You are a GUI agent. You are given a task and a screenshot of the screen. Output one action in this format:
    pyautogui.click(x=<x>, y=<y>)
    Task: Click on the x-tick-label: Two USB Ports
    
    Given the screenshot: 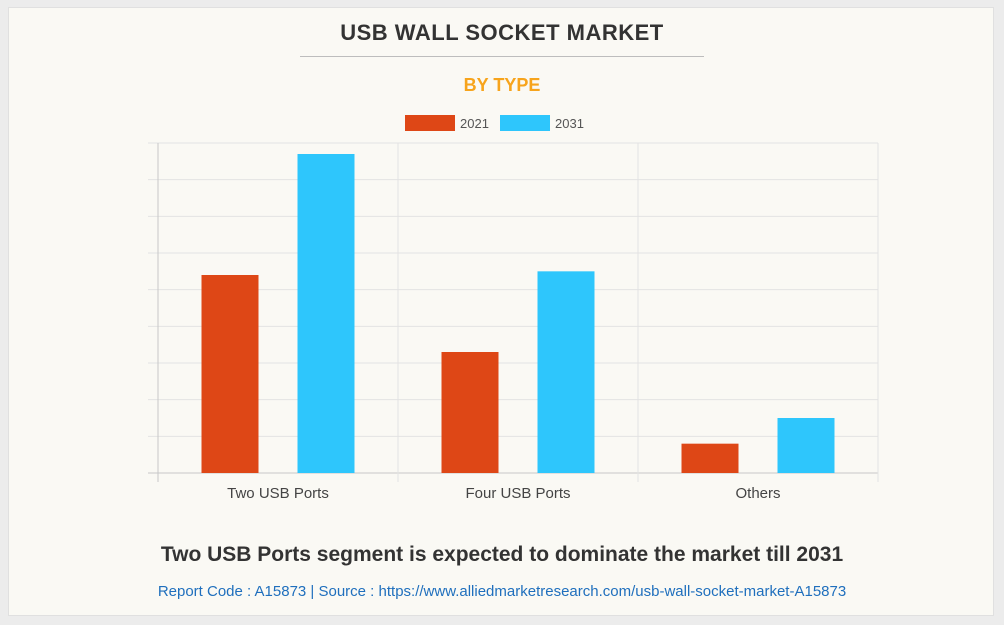 What is the action you would take?
    pyautogui.click(x=278, y=493)
    